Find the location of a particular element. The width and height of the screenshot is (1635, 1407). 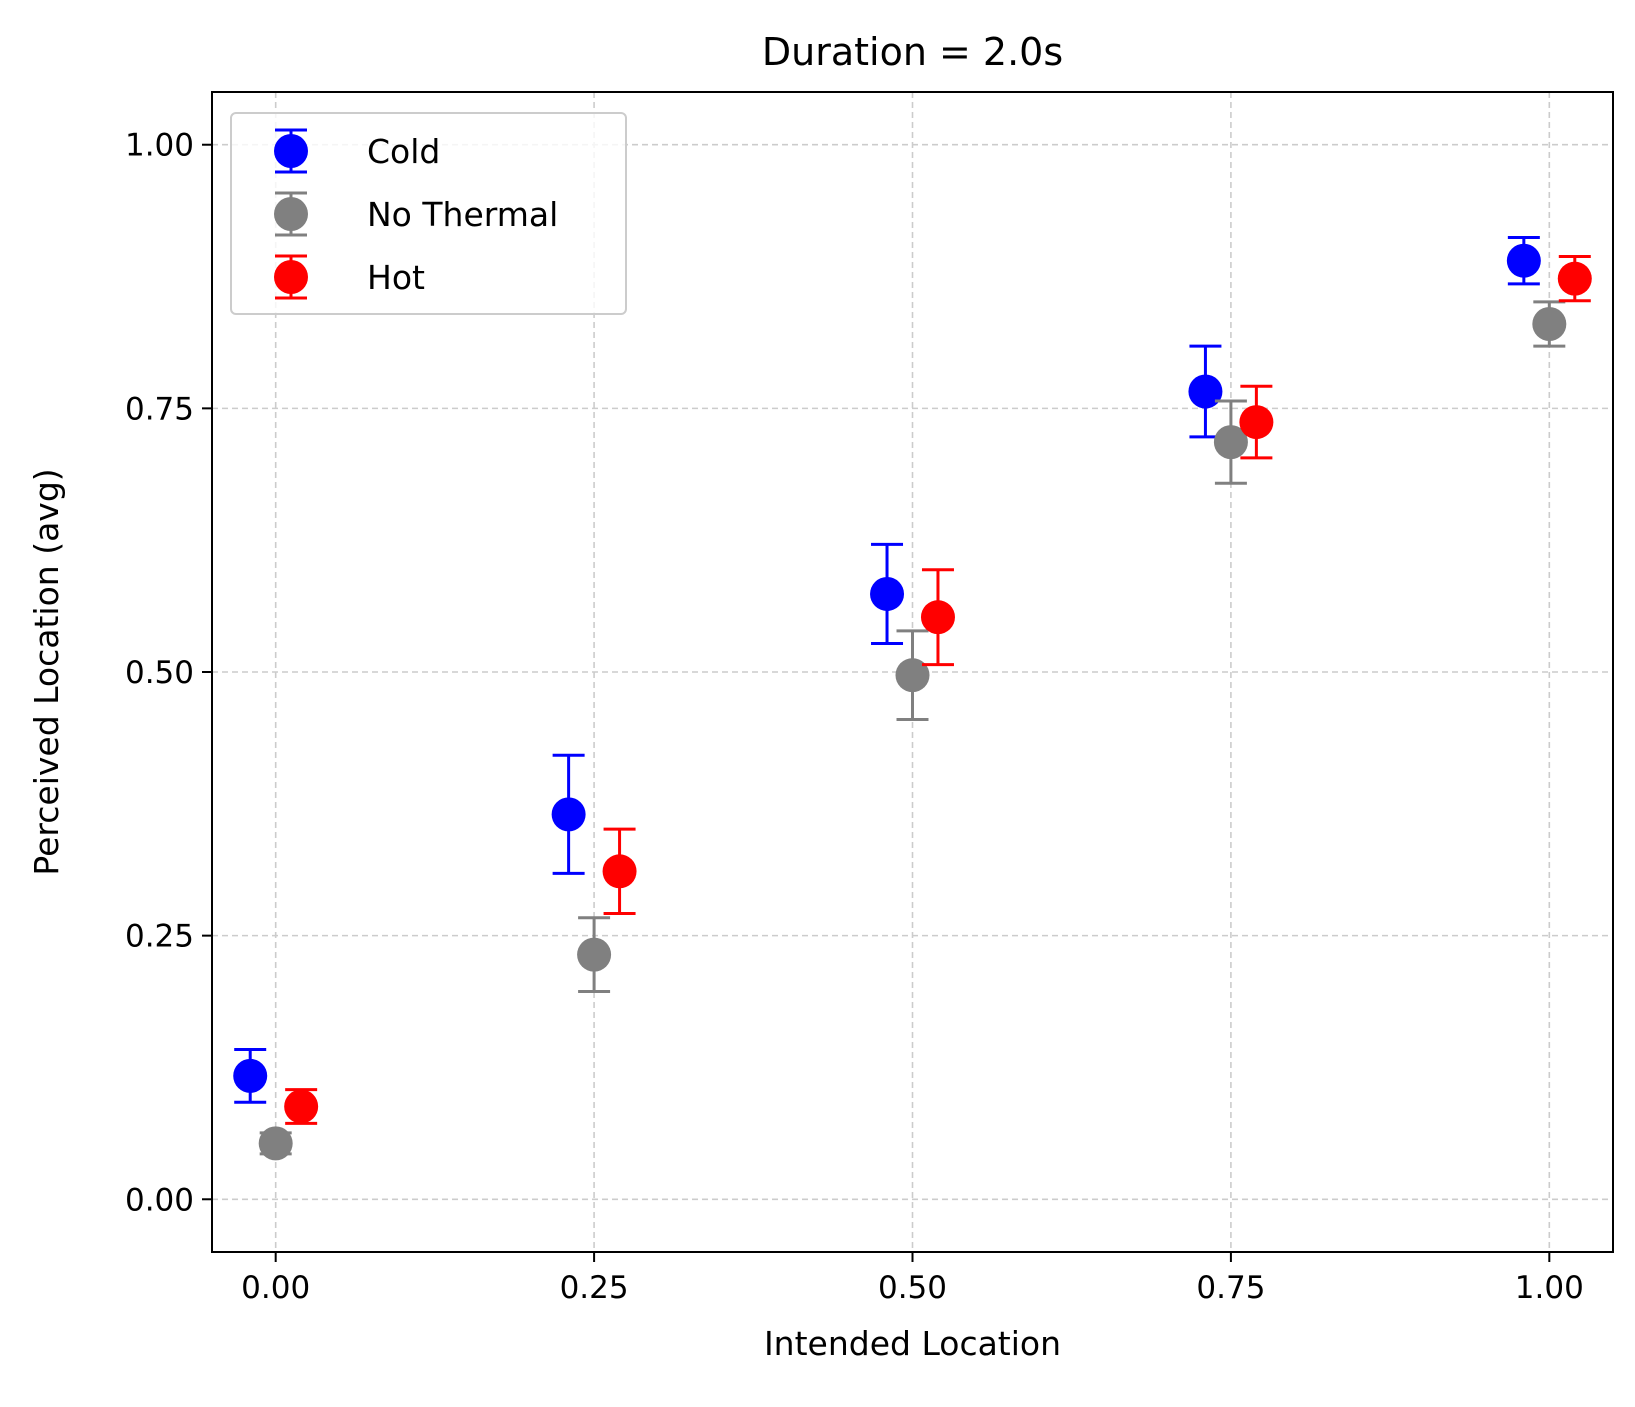

legend-label: Cold is located at coordinates (403, 151).